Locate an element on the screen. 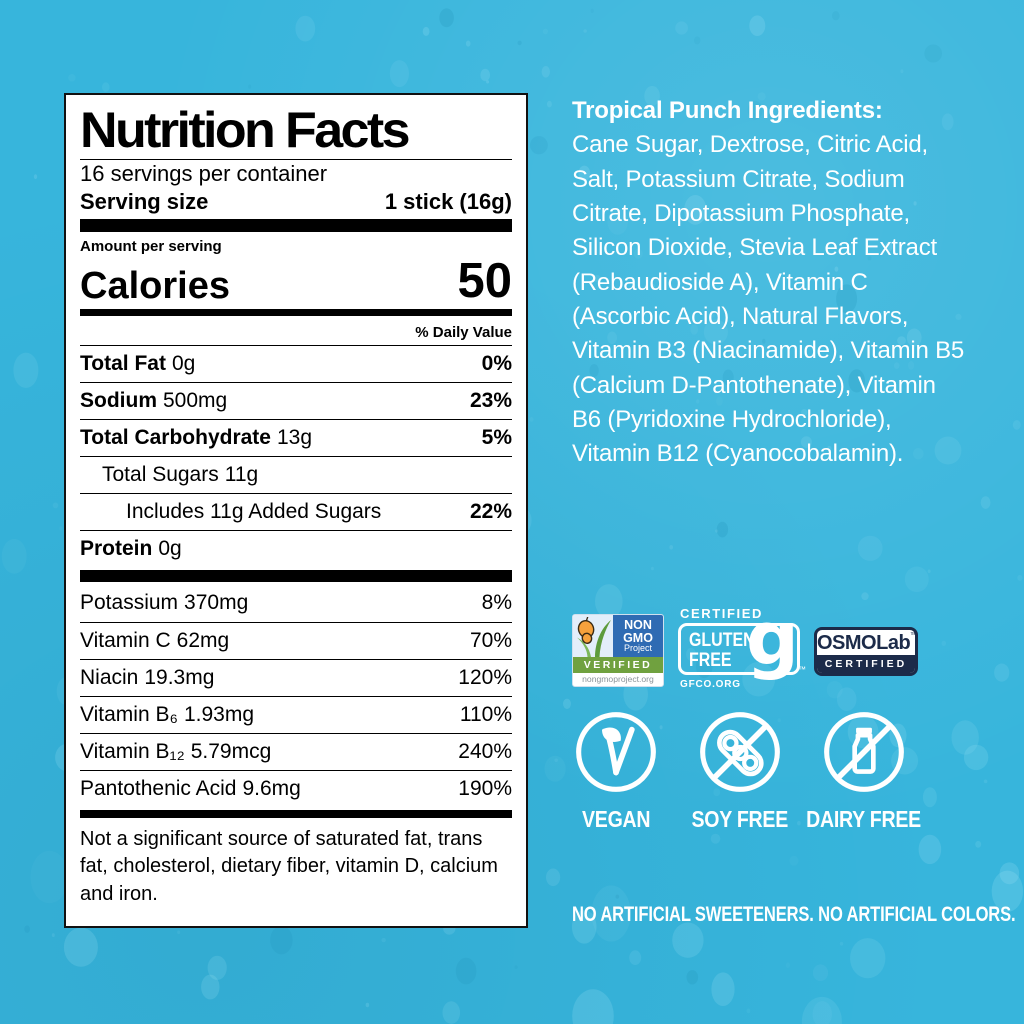 The width and height of the screenshot is (1024, 1024). calories-value: 50 is located at coordinates (484, 281).